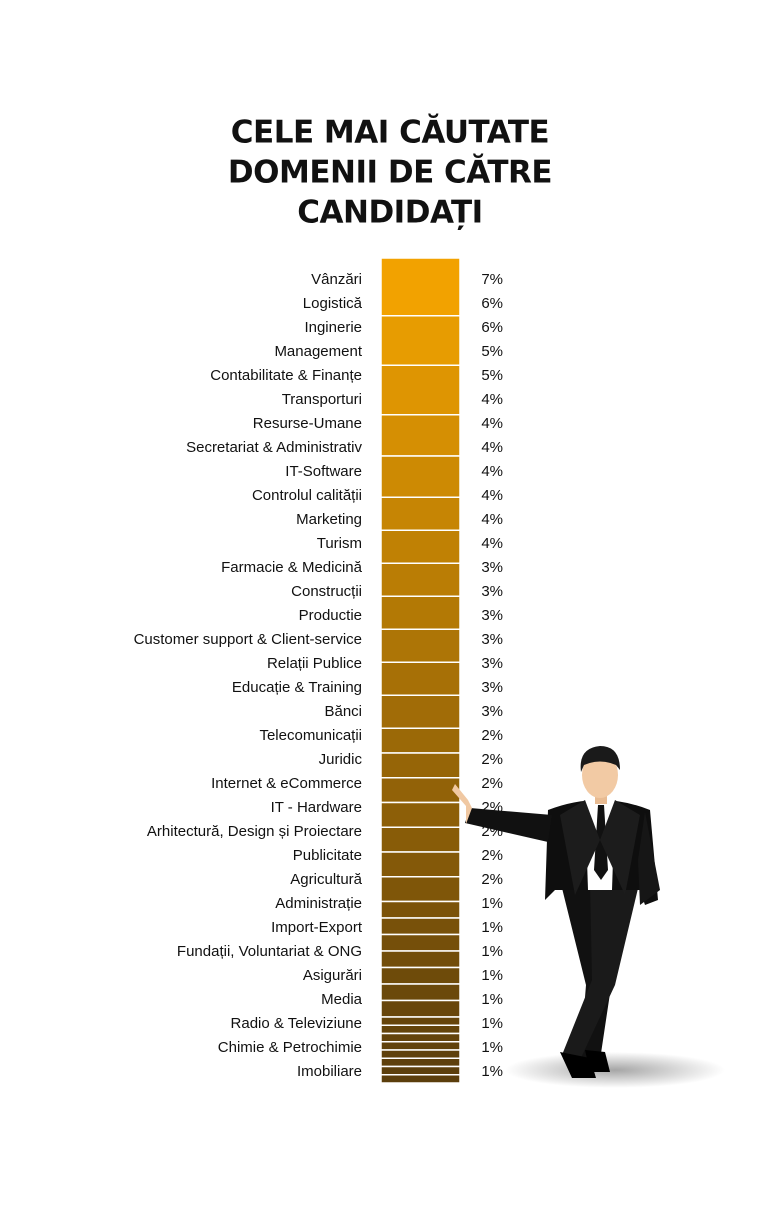  What do you see at coordinates (286, 783) in the screenshot?
I see `category-label: Internet & eCommerce` at bounding box center [286, 783].